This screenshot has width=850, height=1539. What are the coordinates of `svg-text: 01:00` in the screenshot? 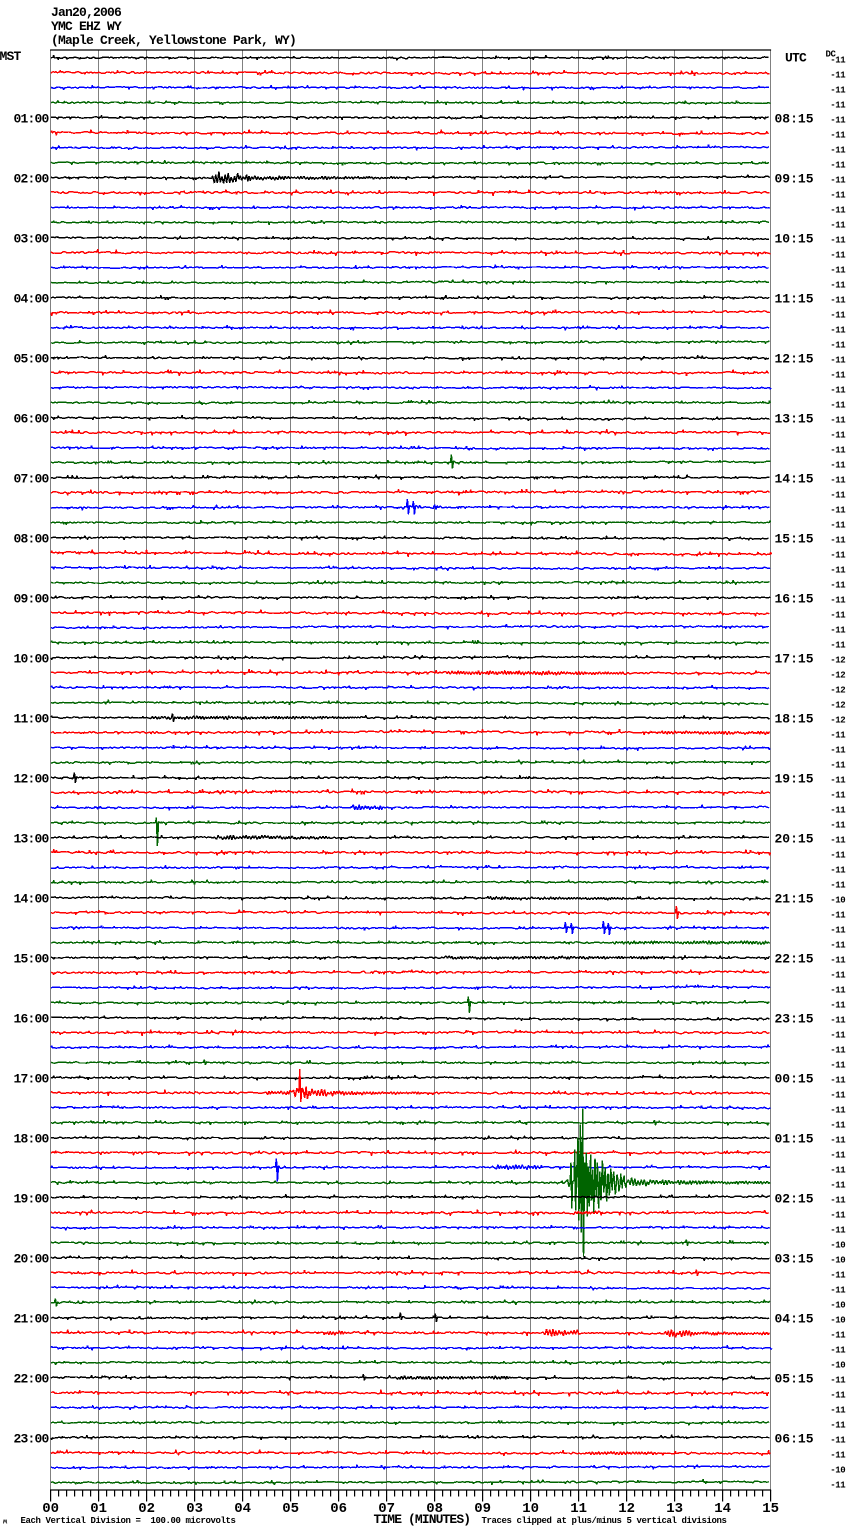 It's located at (32, 119).